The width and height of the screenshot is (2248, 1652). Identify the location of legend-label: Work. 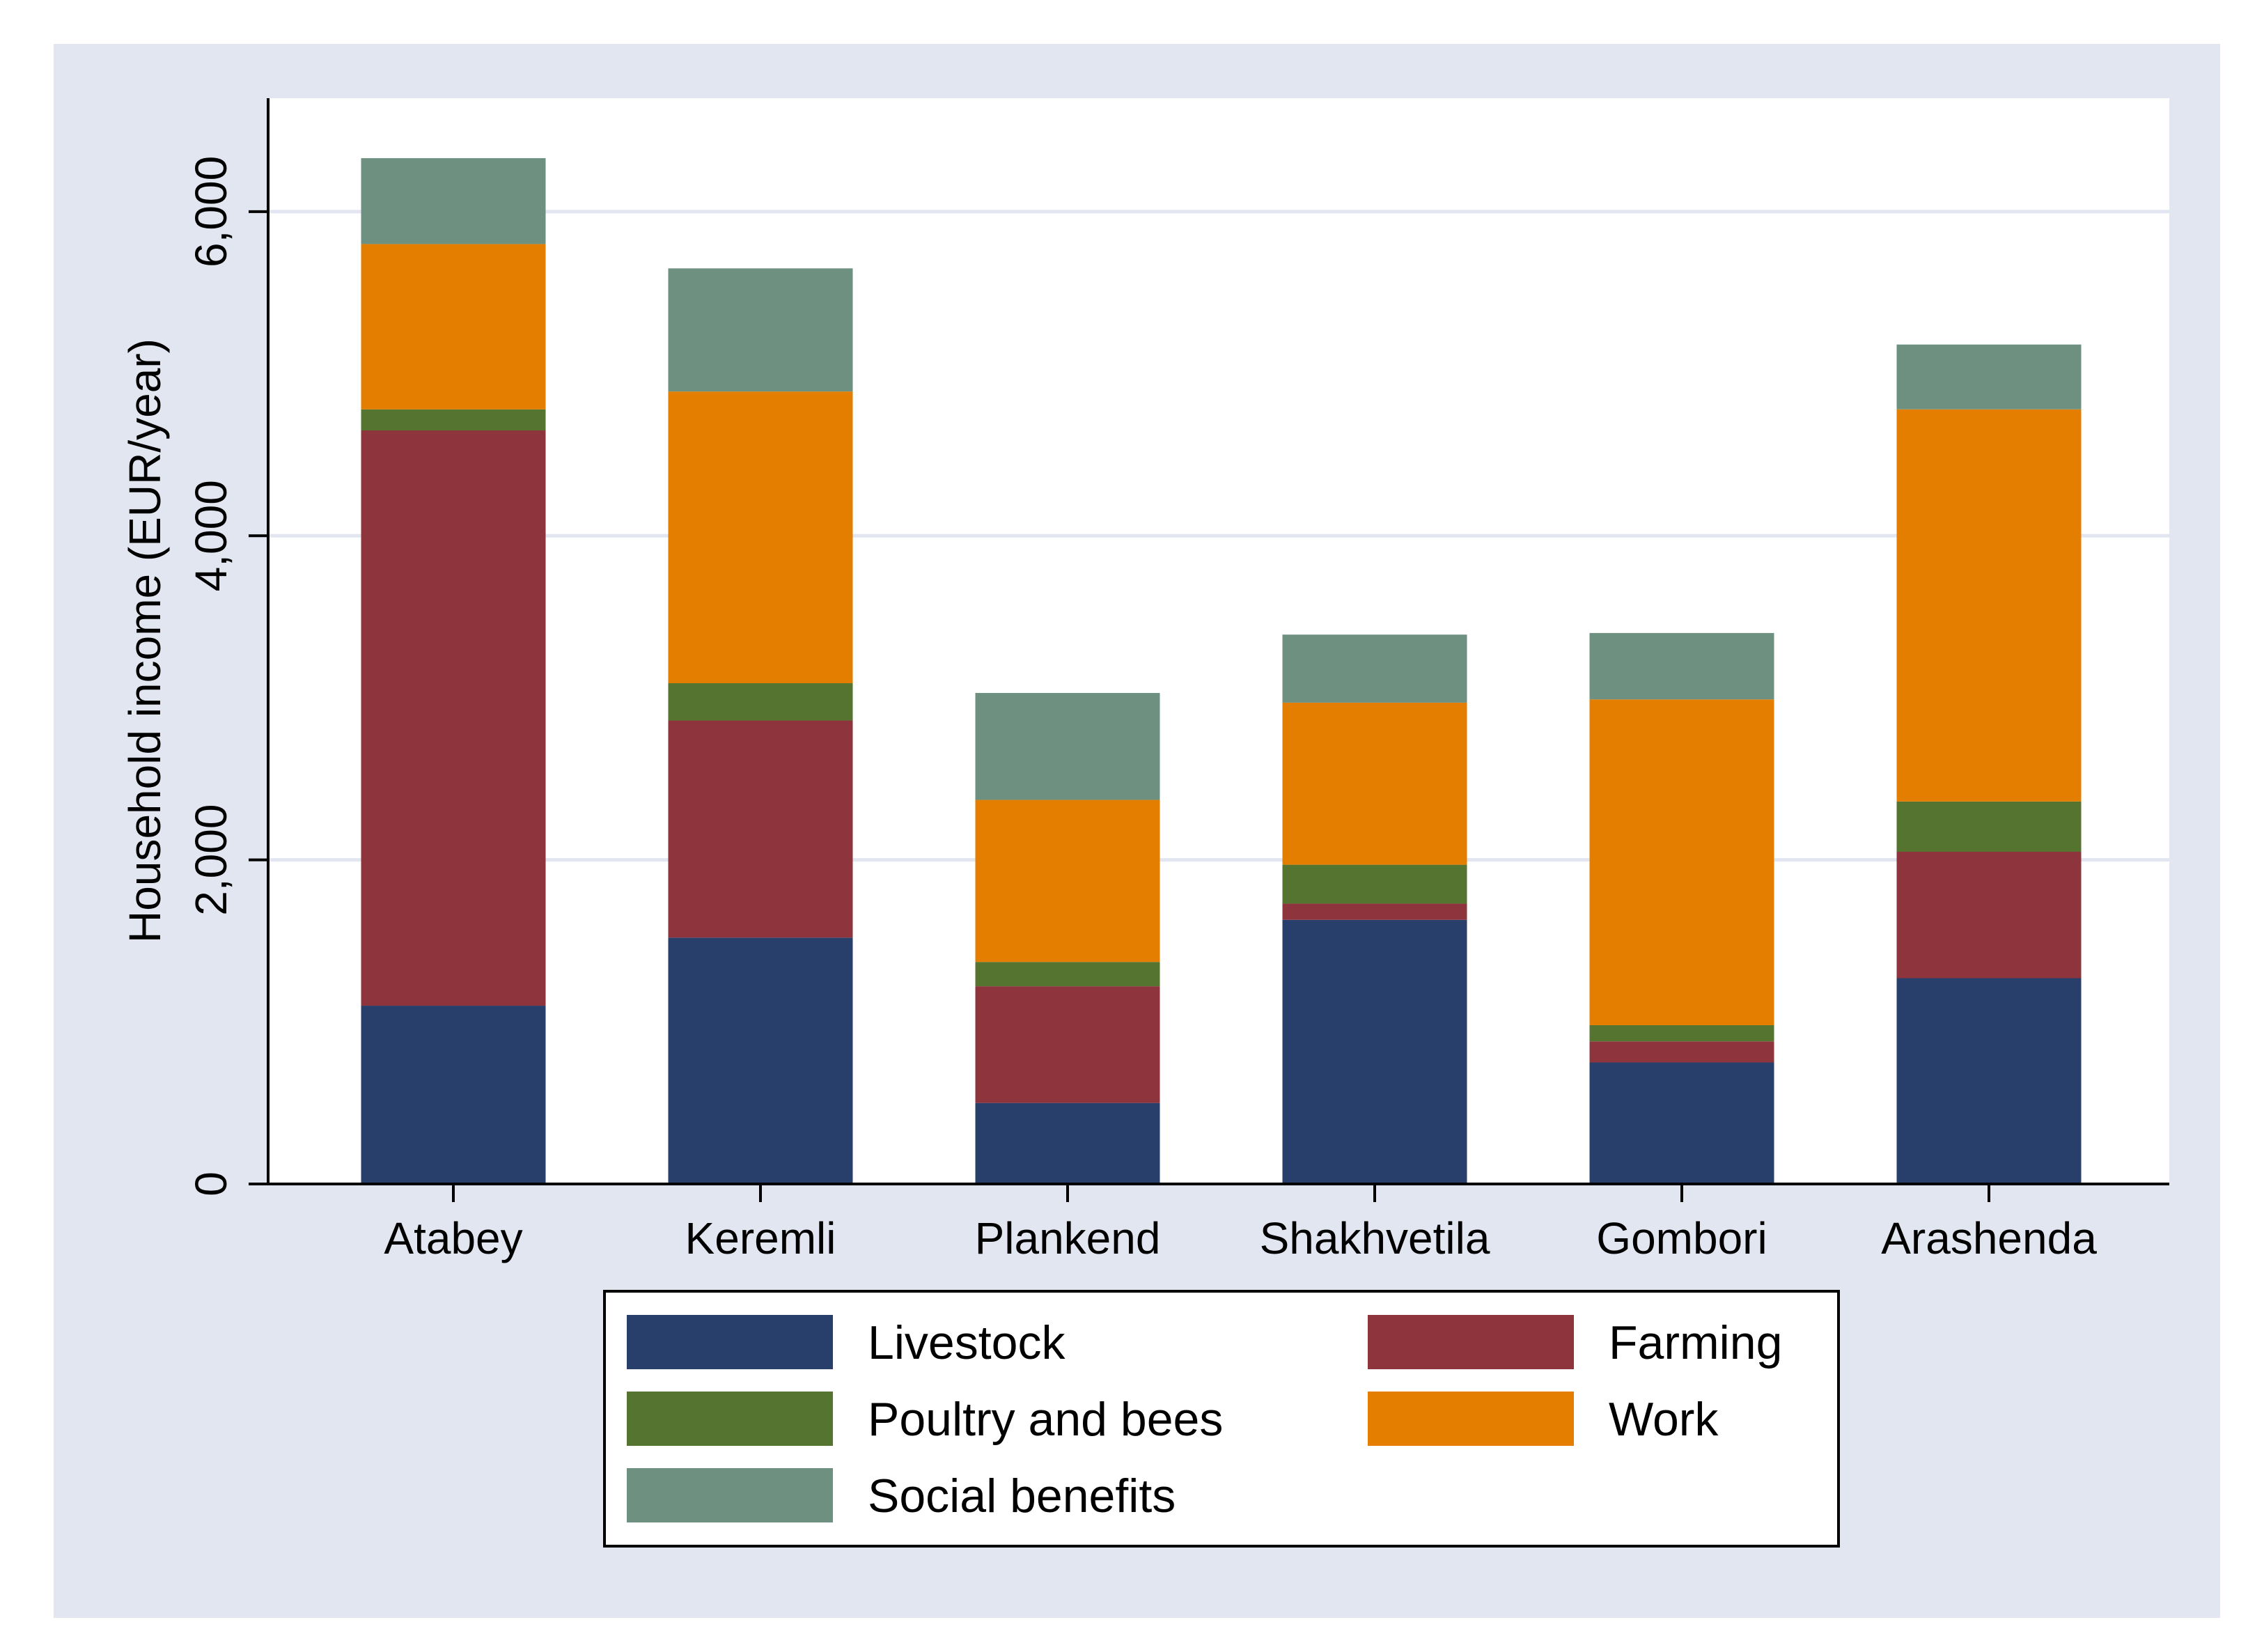
(1664, 1420).